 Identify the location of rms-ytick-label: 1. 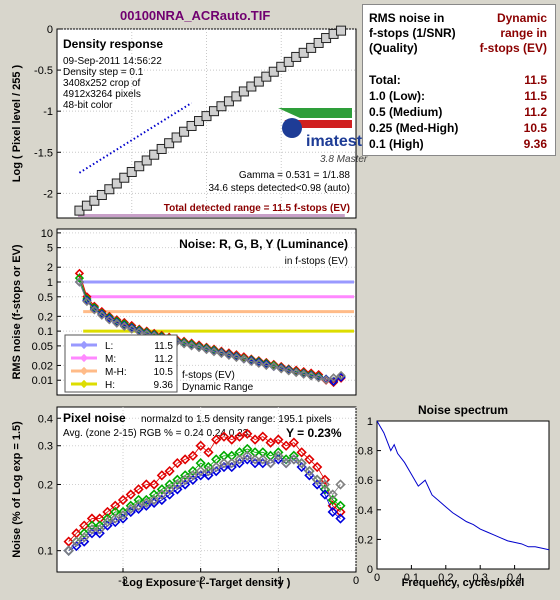
(50, 283).